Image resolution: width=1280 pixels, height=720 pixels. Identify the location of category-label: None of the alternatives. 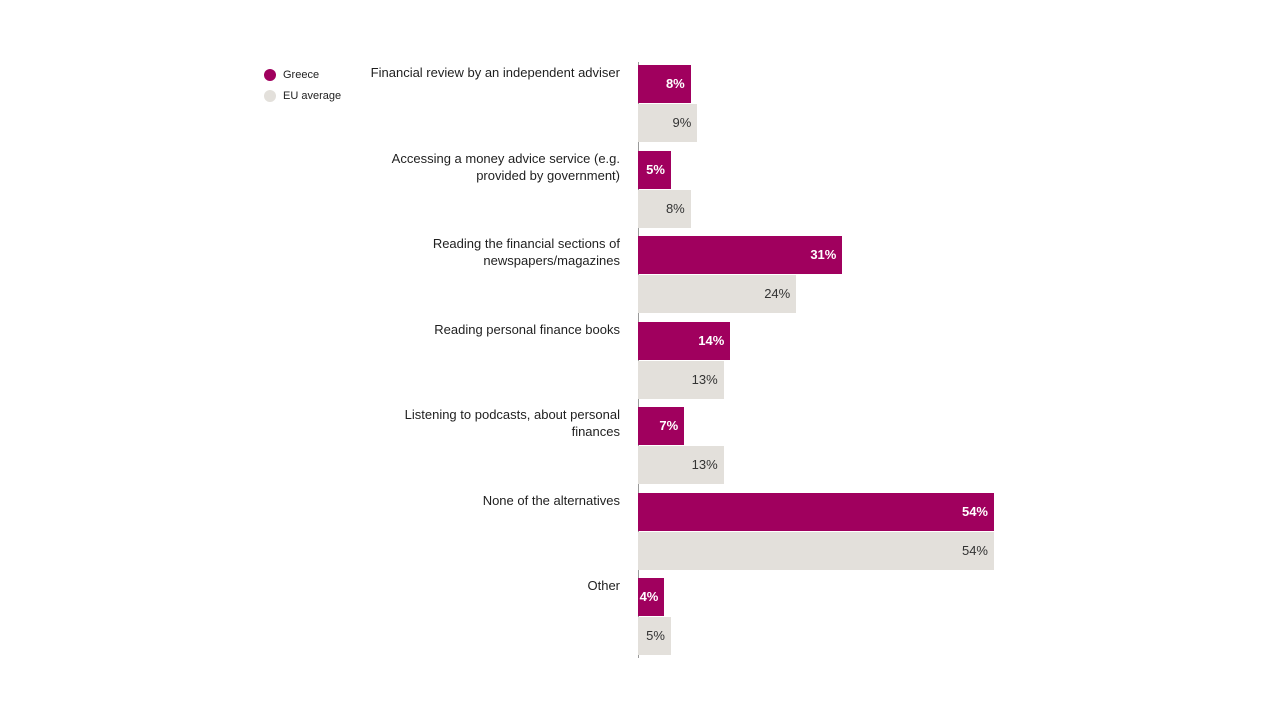
(551, 500).